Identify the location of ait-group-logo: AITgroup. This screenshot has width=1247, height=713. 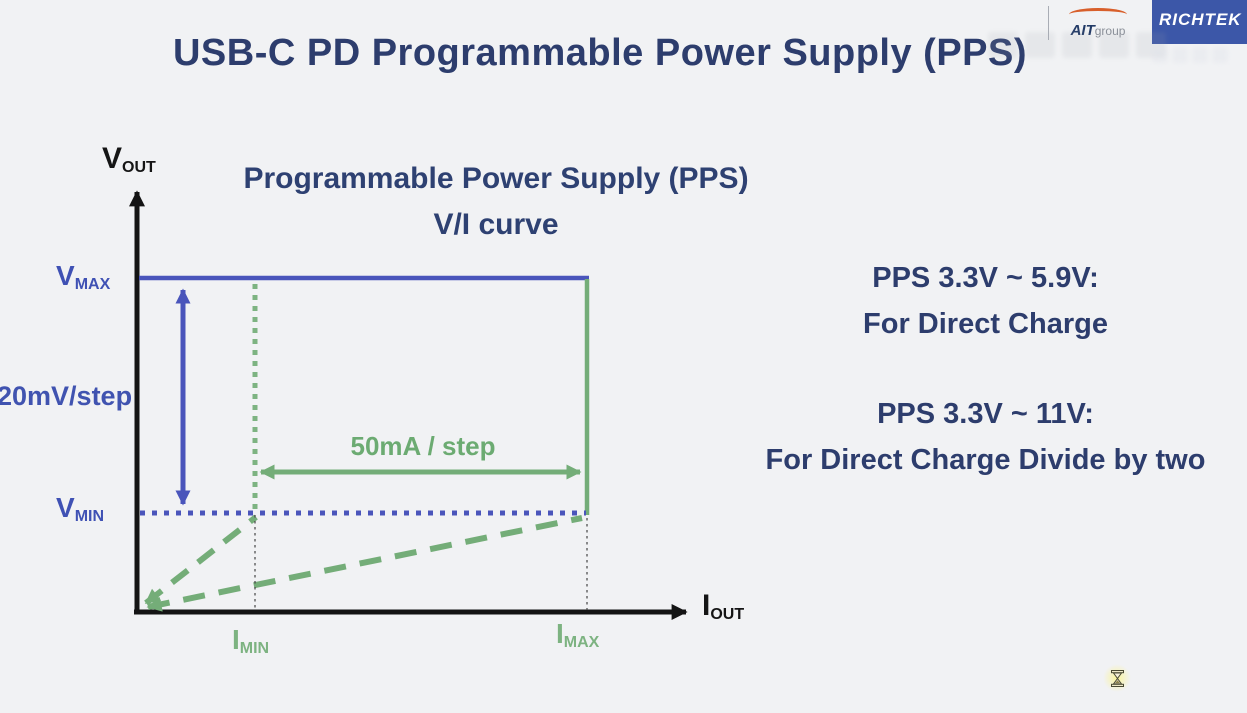
(1098, 23).